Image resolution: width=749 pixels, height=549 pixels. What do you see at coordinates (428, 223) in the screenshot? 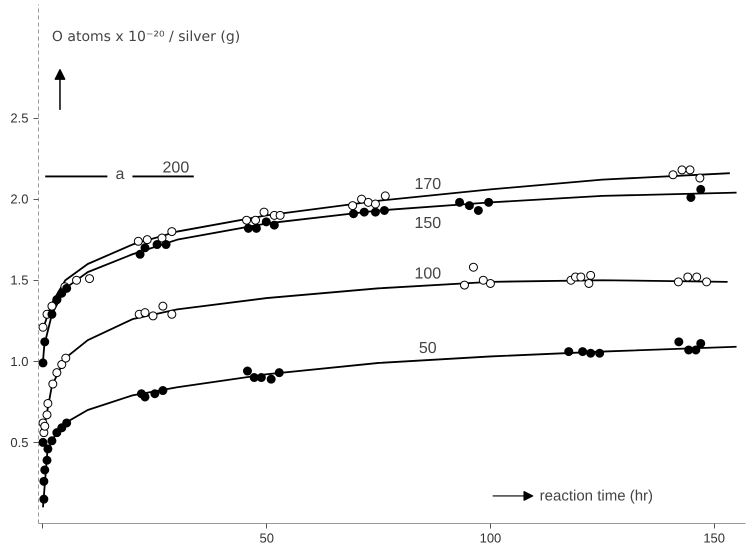
I see `series-label: 150` at bounding box center [428, 223].